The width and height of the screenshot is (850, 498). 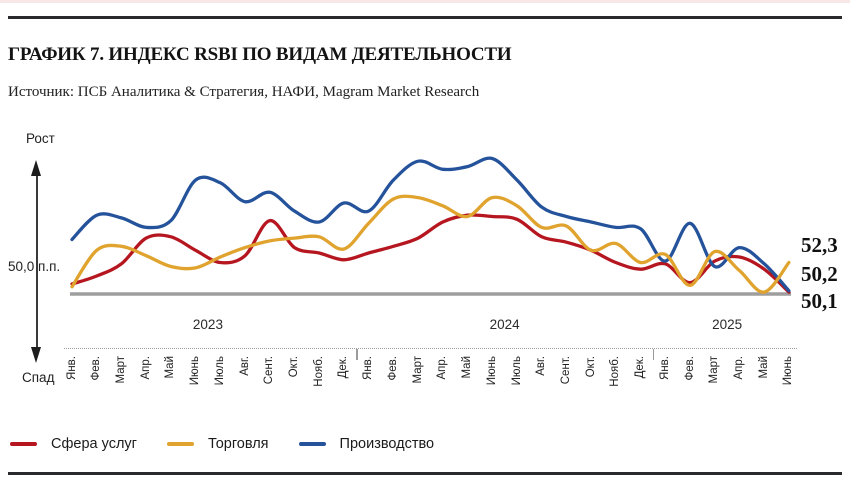 What do you see at coordinates (34, 266) in the screenshot?
I see `y-axis-baseline-label: 50,0 п.п.` at bounding box center [34, 266].